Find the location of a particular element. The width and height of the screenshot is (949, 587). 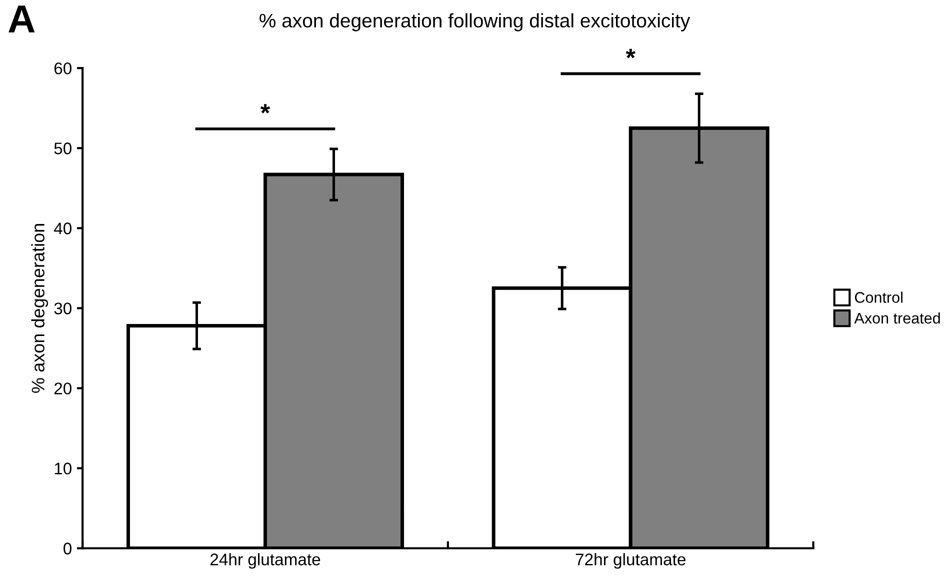

y-tick-label: 50 is located at coordinates (63, 148).